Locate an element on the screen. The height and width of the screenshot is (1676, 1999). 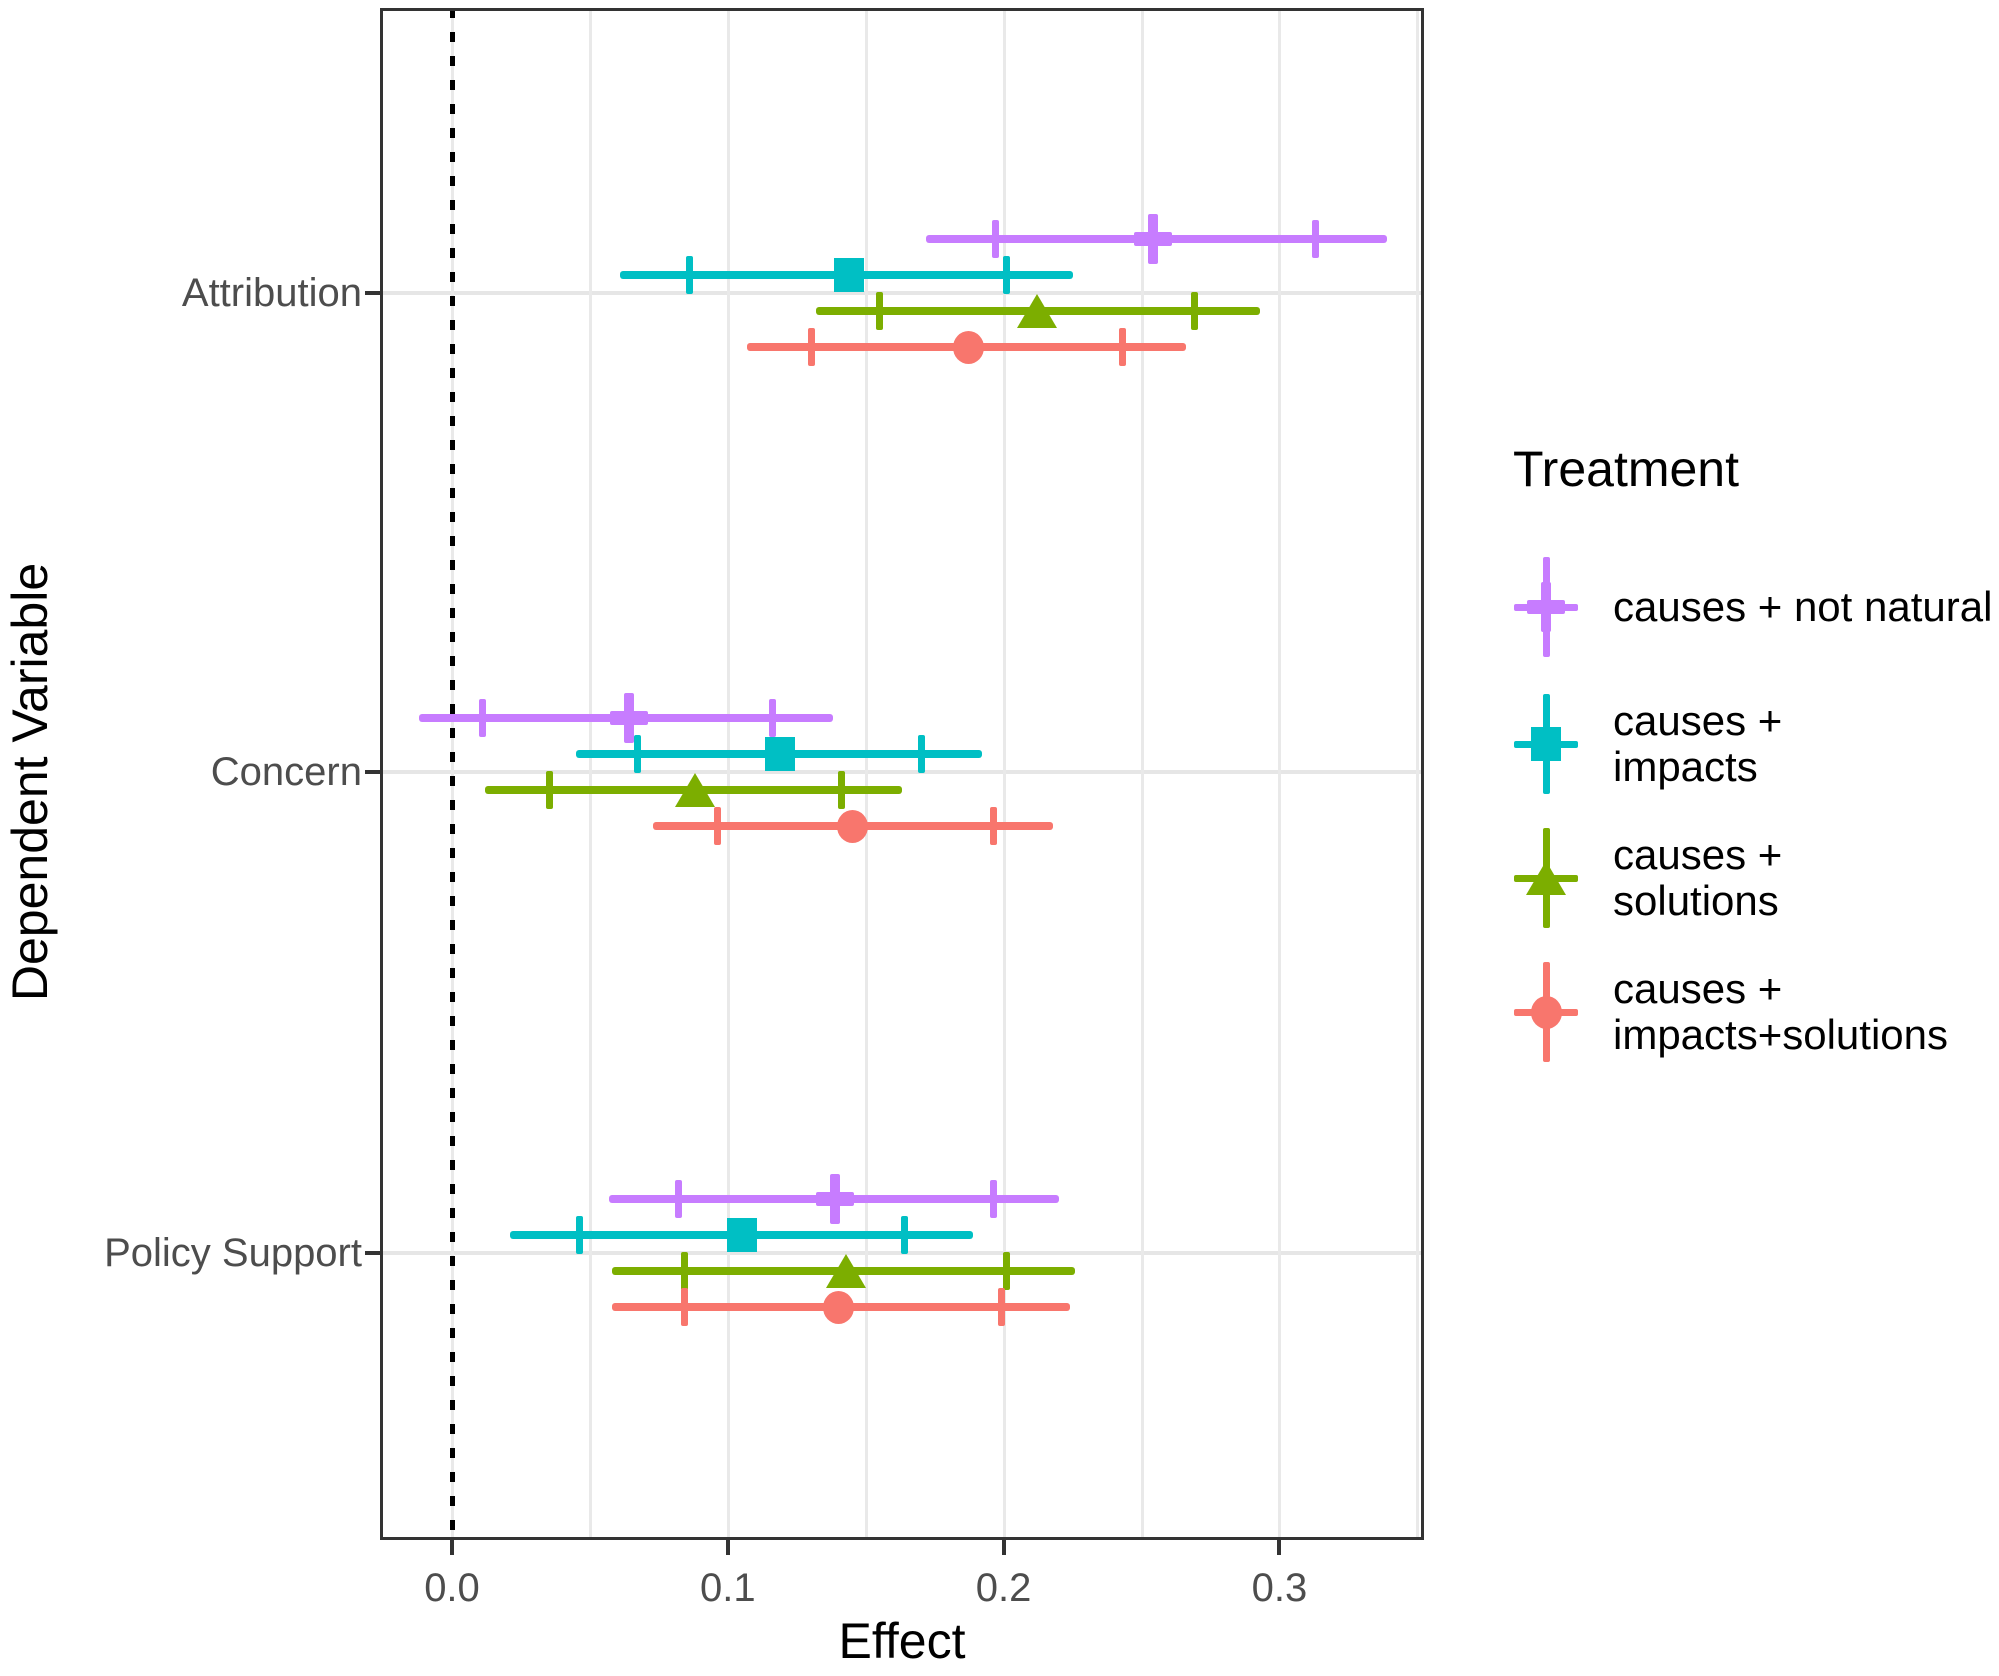
zero-reference-line is located at coordinates (452, 774).